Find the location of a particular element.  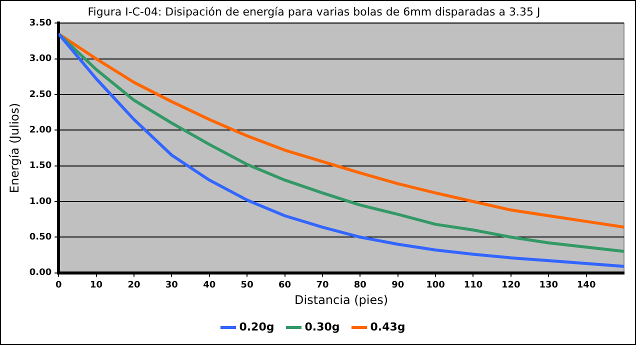

chart-title: Figura I-C-04: Disipación de energía para varias bolas de 6mm disparadas a 3.35 J is located at coordinates (314, 11).